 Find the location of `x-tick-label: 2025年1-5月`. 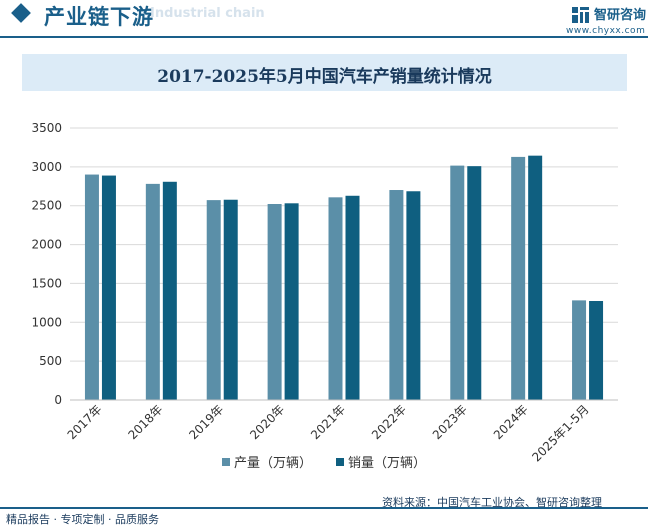

x-tick-label: 2025年1-5月 is located at coordinates (560, 433).